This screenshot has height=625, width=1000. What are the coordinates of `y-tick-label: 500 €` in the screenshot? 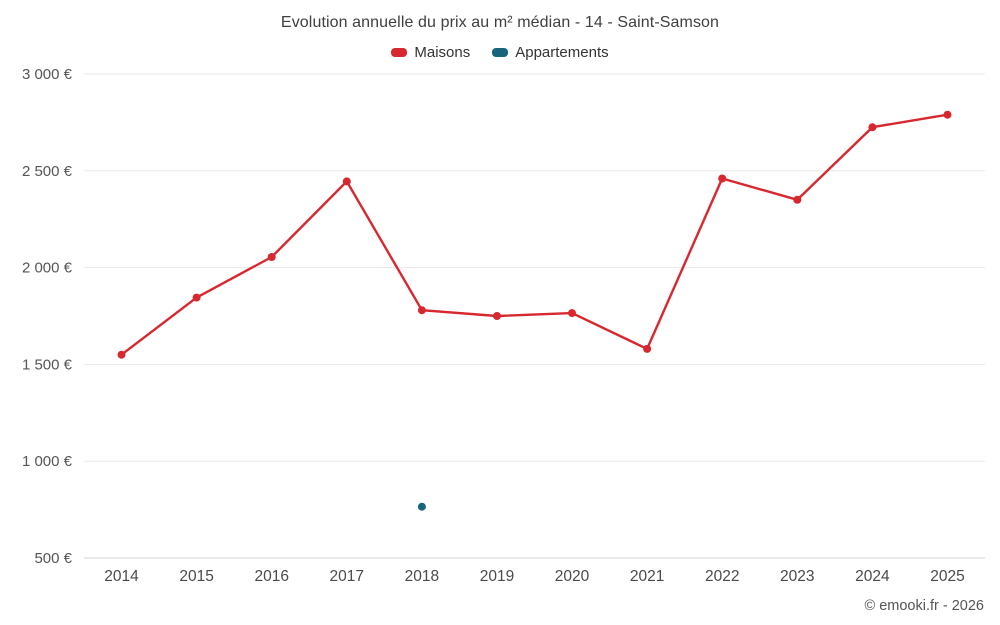 It's located at (53, 558).